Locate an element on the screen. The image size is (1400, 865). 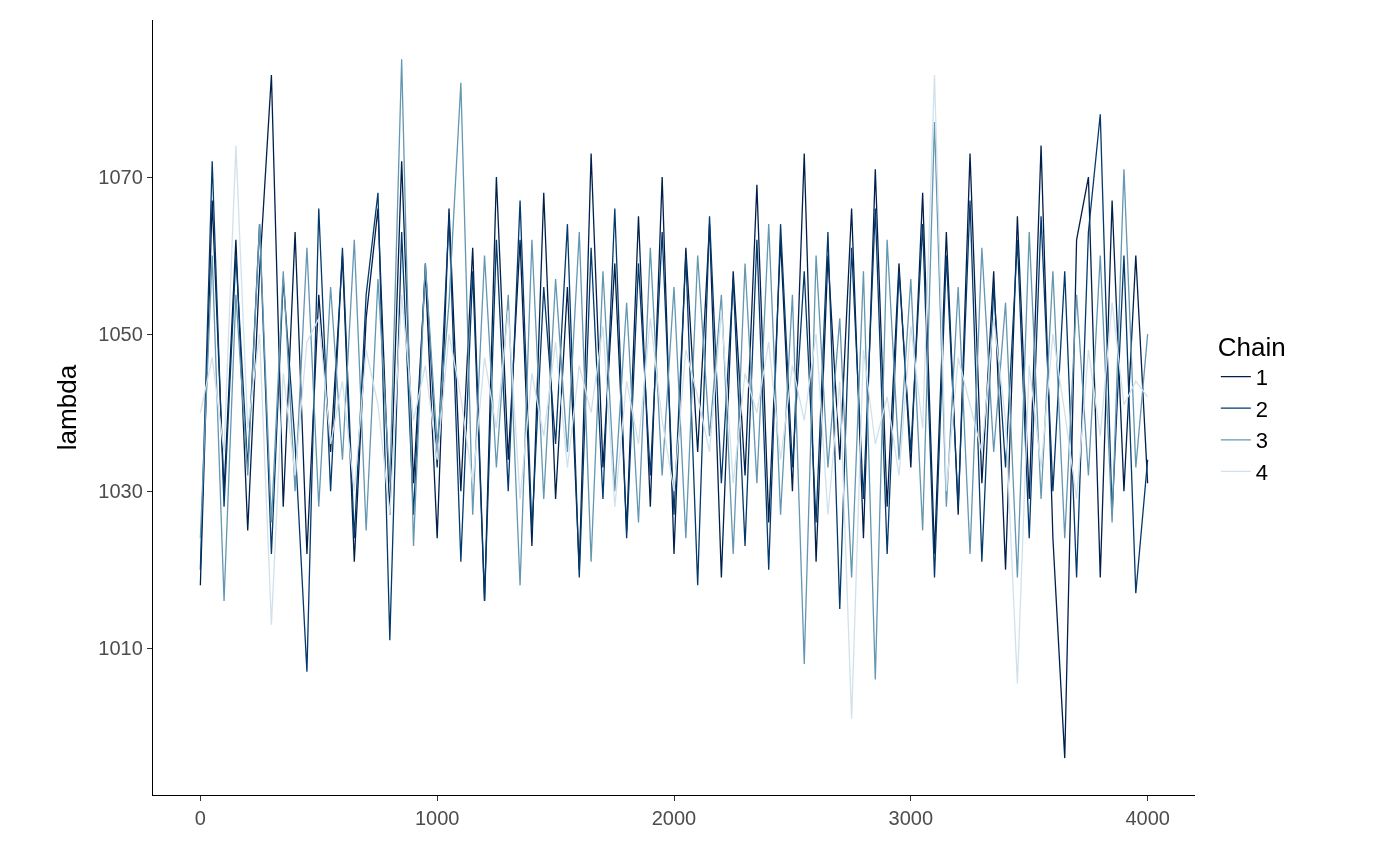
legend-title: Chain is located at coordinates (1251, 346).